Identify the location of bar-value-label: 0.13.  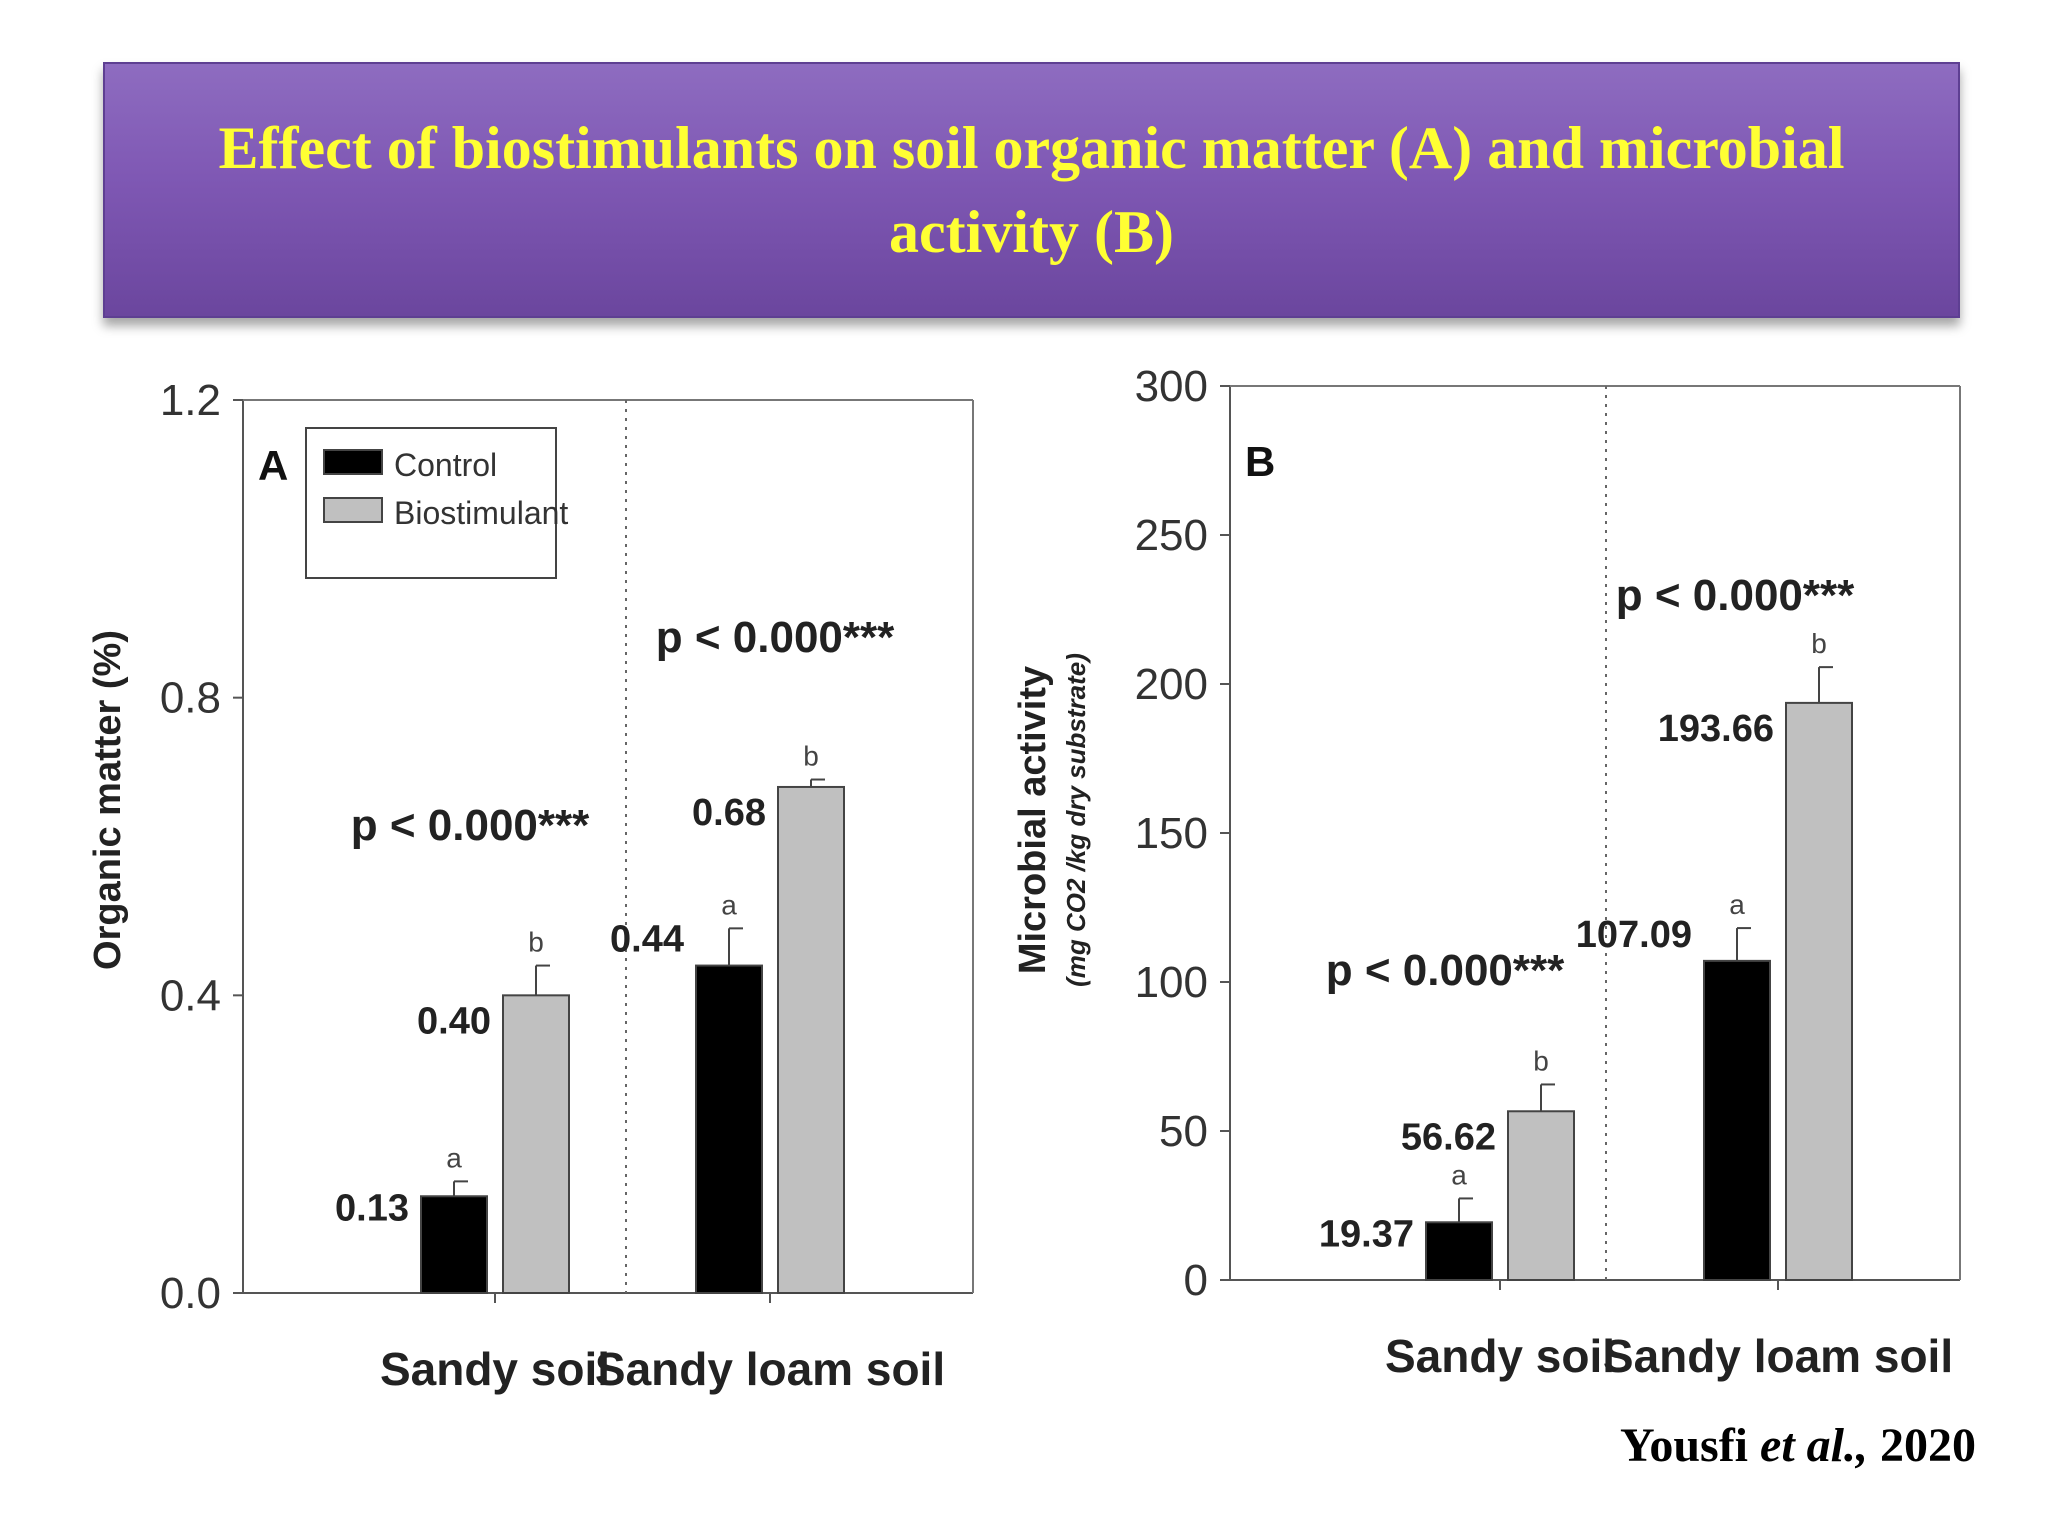
(372, 1208).